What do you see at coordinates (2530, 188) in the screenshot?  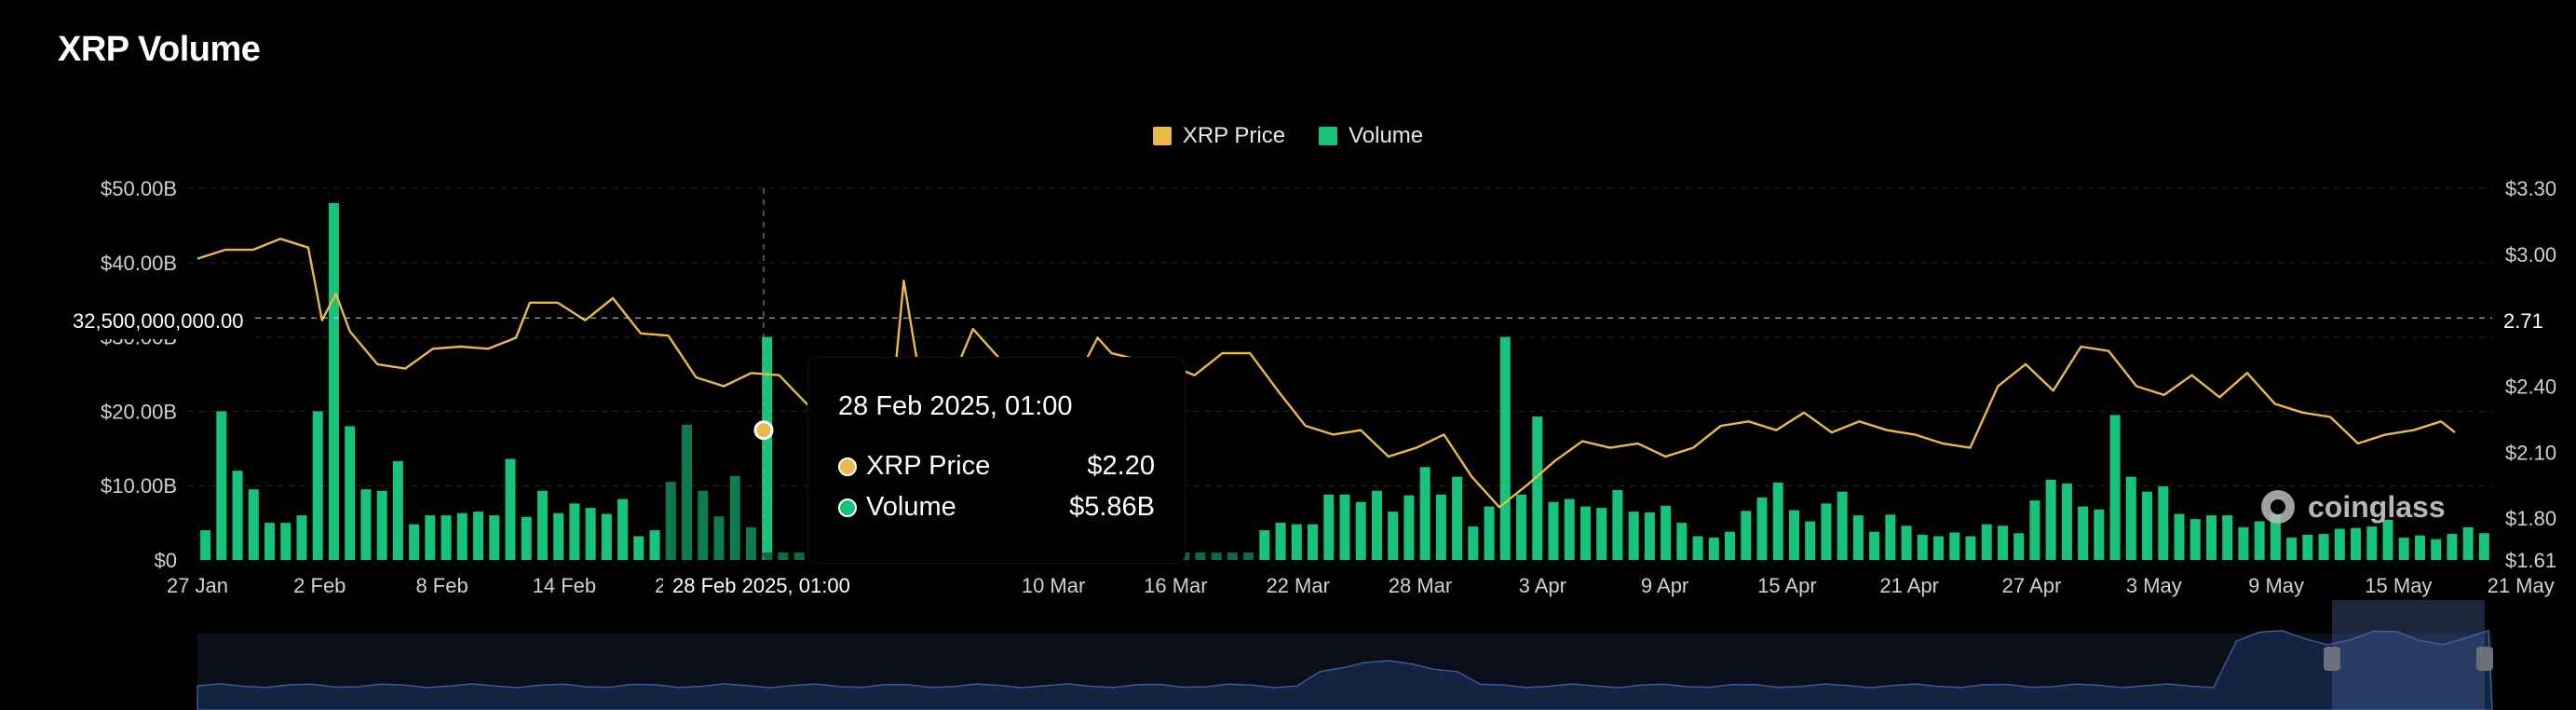 I see `y-right-tick: $3.30` at bounding box center [2530, 188].